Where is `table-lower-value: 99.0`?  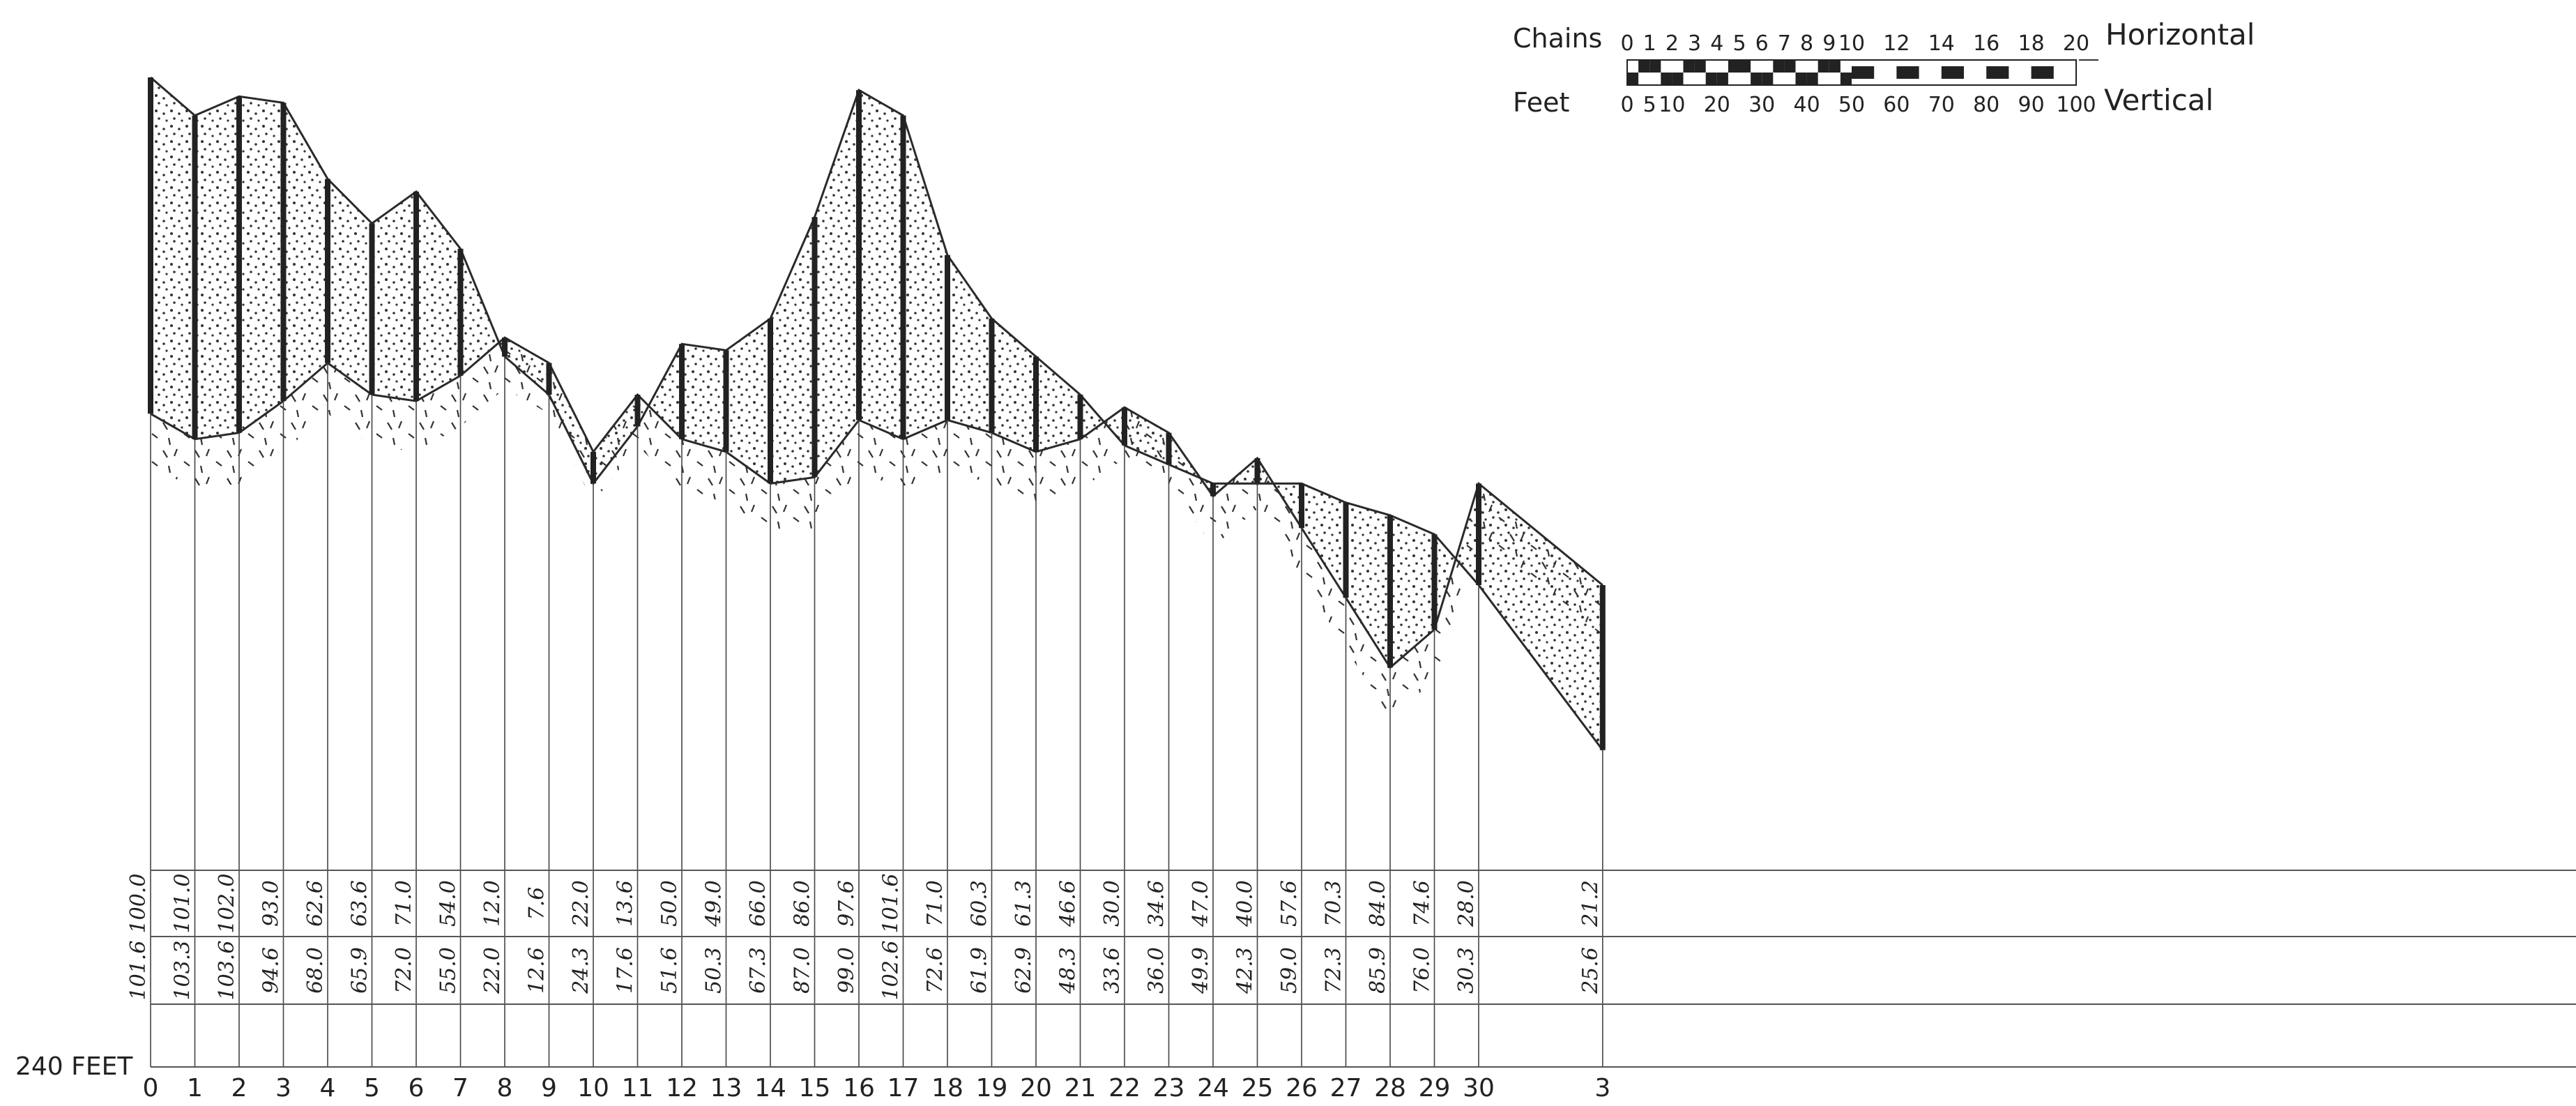 table-lower-value: 99.0 is located at coordinates (846, 970).